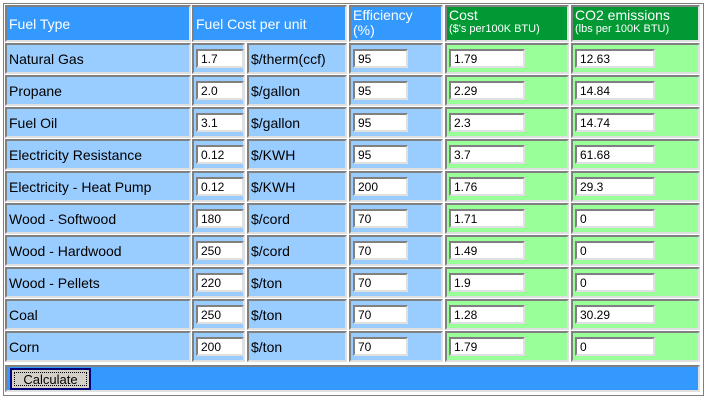 This screenshot has height=400, width=709. What do you see at coordinates (98, 218) in the screenshot?
I see `table-cell: Wood - Softwood` at bounding box center [98, 218].